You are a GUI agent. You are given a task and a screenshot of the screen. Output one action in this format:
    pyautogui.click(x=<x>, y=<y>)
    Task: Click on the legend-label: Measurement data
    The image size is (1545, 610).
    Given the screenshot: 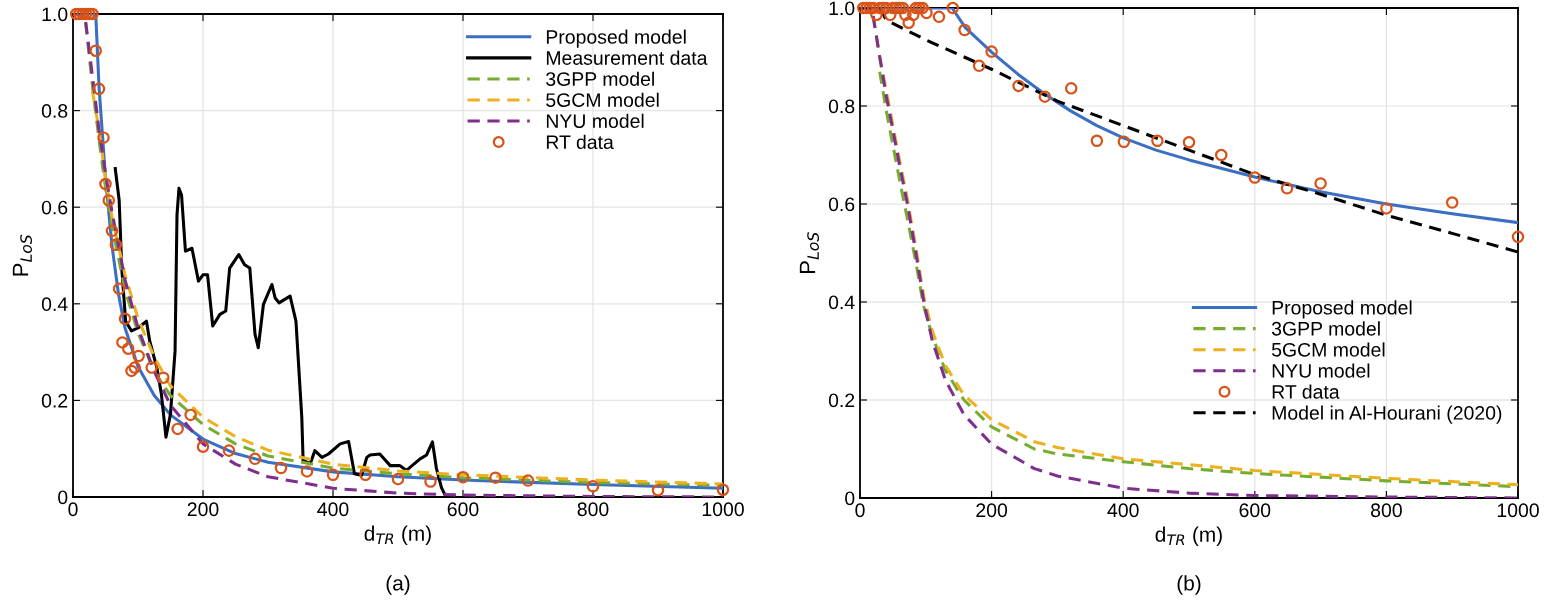 What is the action you would take?
    pyautogui.click(x=627, y=57)
    